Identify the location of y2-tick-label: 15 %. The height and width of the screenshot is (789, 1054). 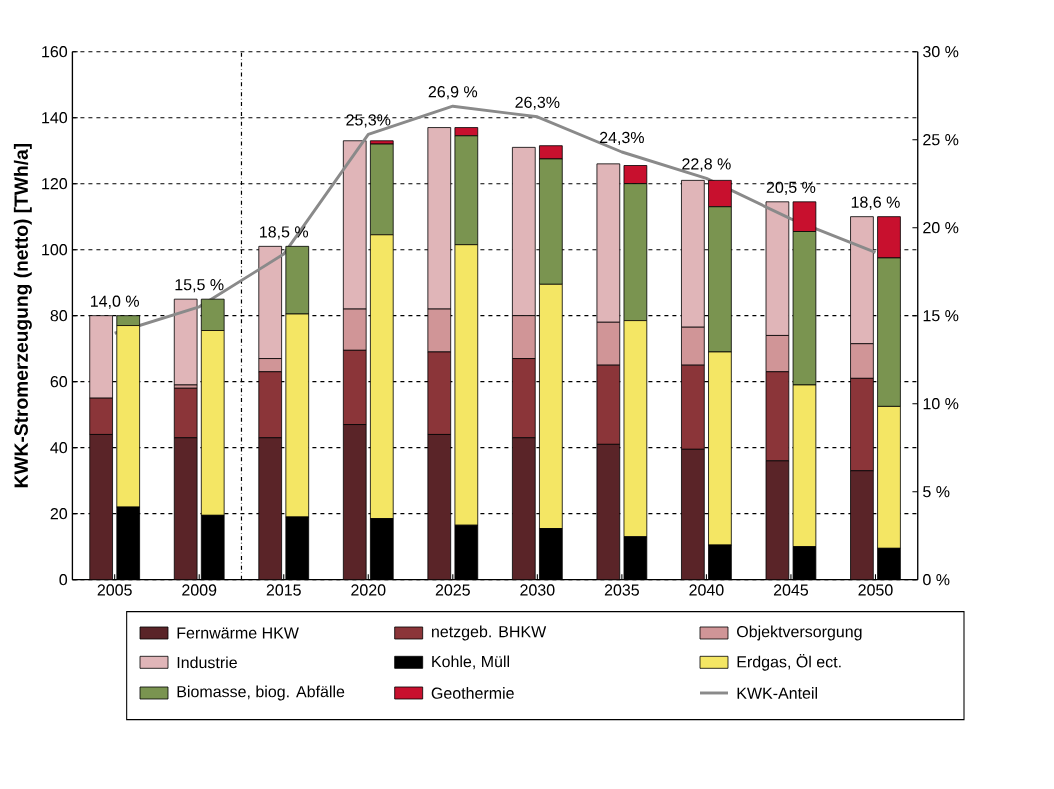
(941, 316).